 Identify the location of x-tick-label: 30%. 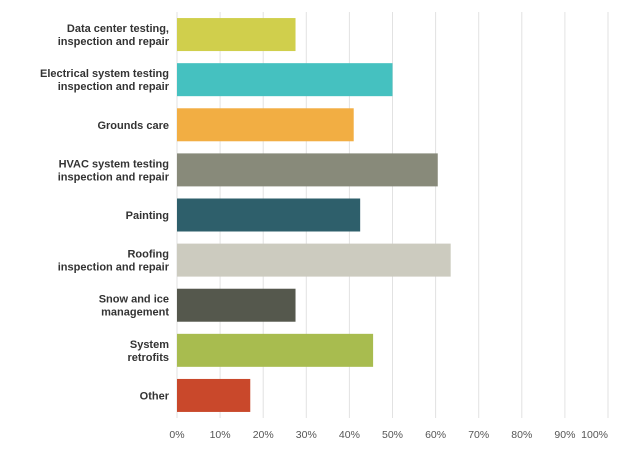
(306, 435).